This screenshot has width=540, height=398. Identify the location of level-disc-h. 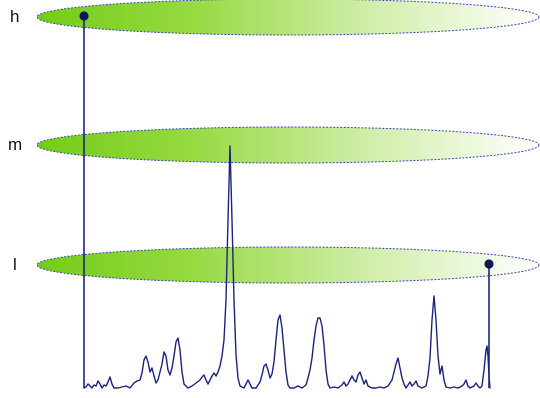
(288, 18).